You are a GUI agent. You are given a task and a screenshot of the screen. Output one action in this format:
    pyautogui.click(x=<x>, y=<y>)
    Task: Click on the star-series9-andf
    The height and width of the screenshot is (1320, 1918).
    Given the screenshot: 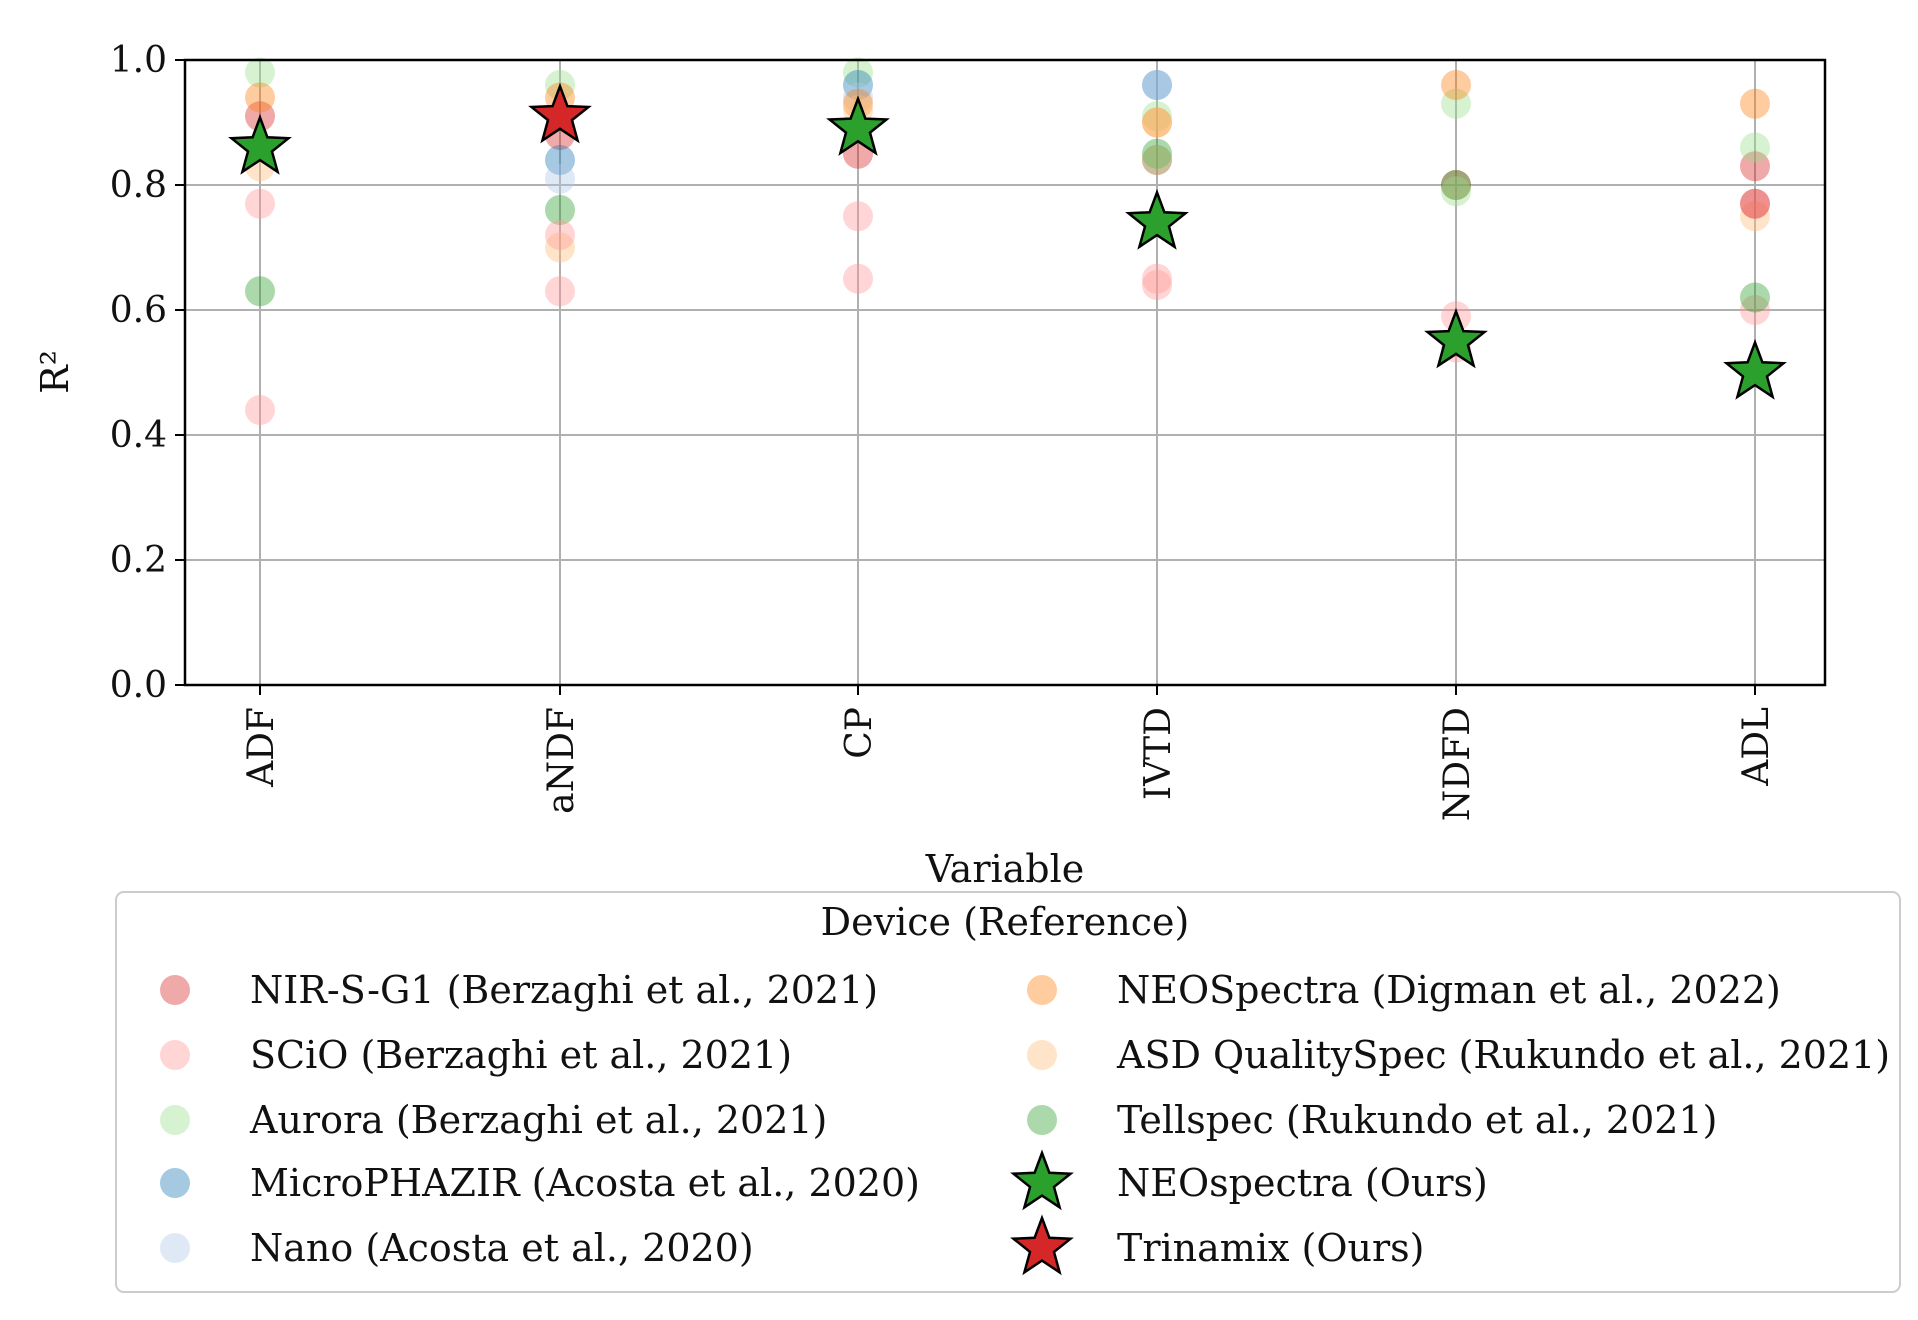 What is the action you would take?
    pyautogui.click(x=560, y=113)
    